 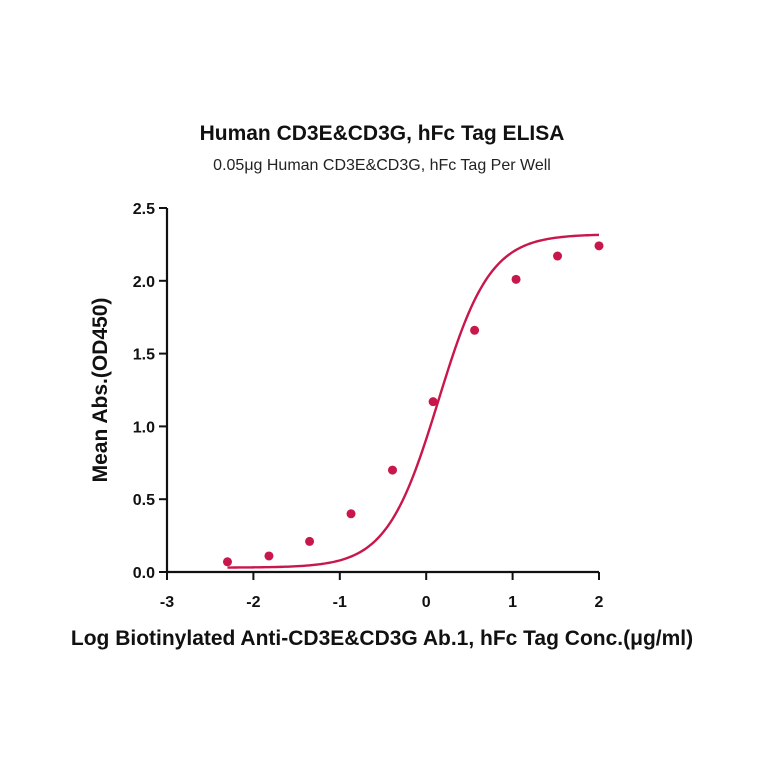 I want to click on y-tick-label: 1.5, so click(x=144, y=355).